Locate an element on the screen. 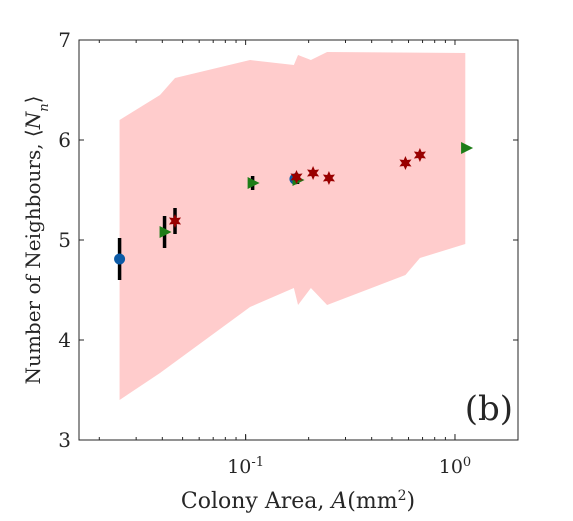 This screenshot has width=573, height=521. panel-label: (b) is located at coordinates (489, 409).